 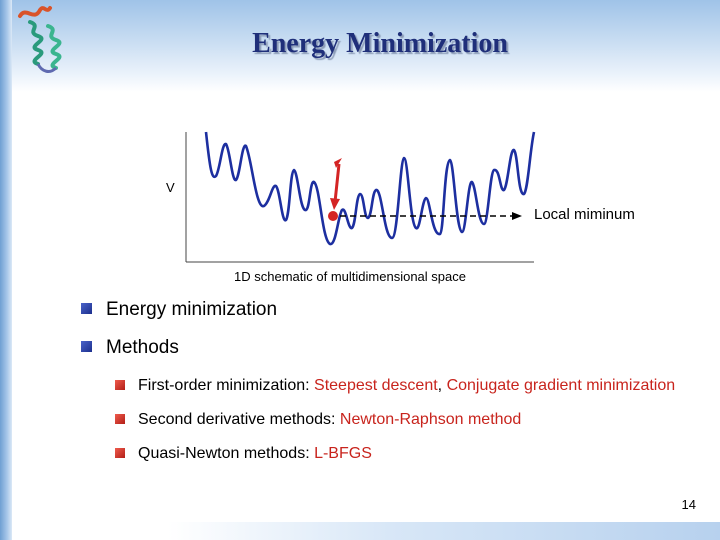 I want to click on bullet-text: Energy minimization, so click(x=192, y=309).